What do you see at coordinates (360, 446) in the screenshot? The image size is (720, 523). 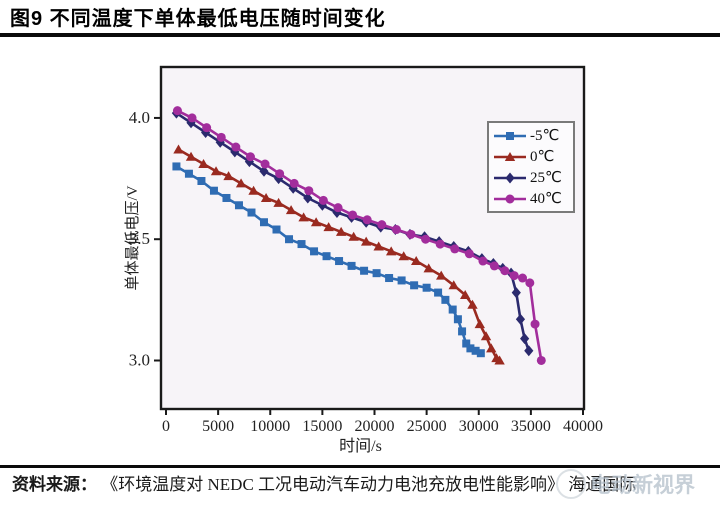 I see `x-axis-title: 时间/s` at bounding box center [360, 446].